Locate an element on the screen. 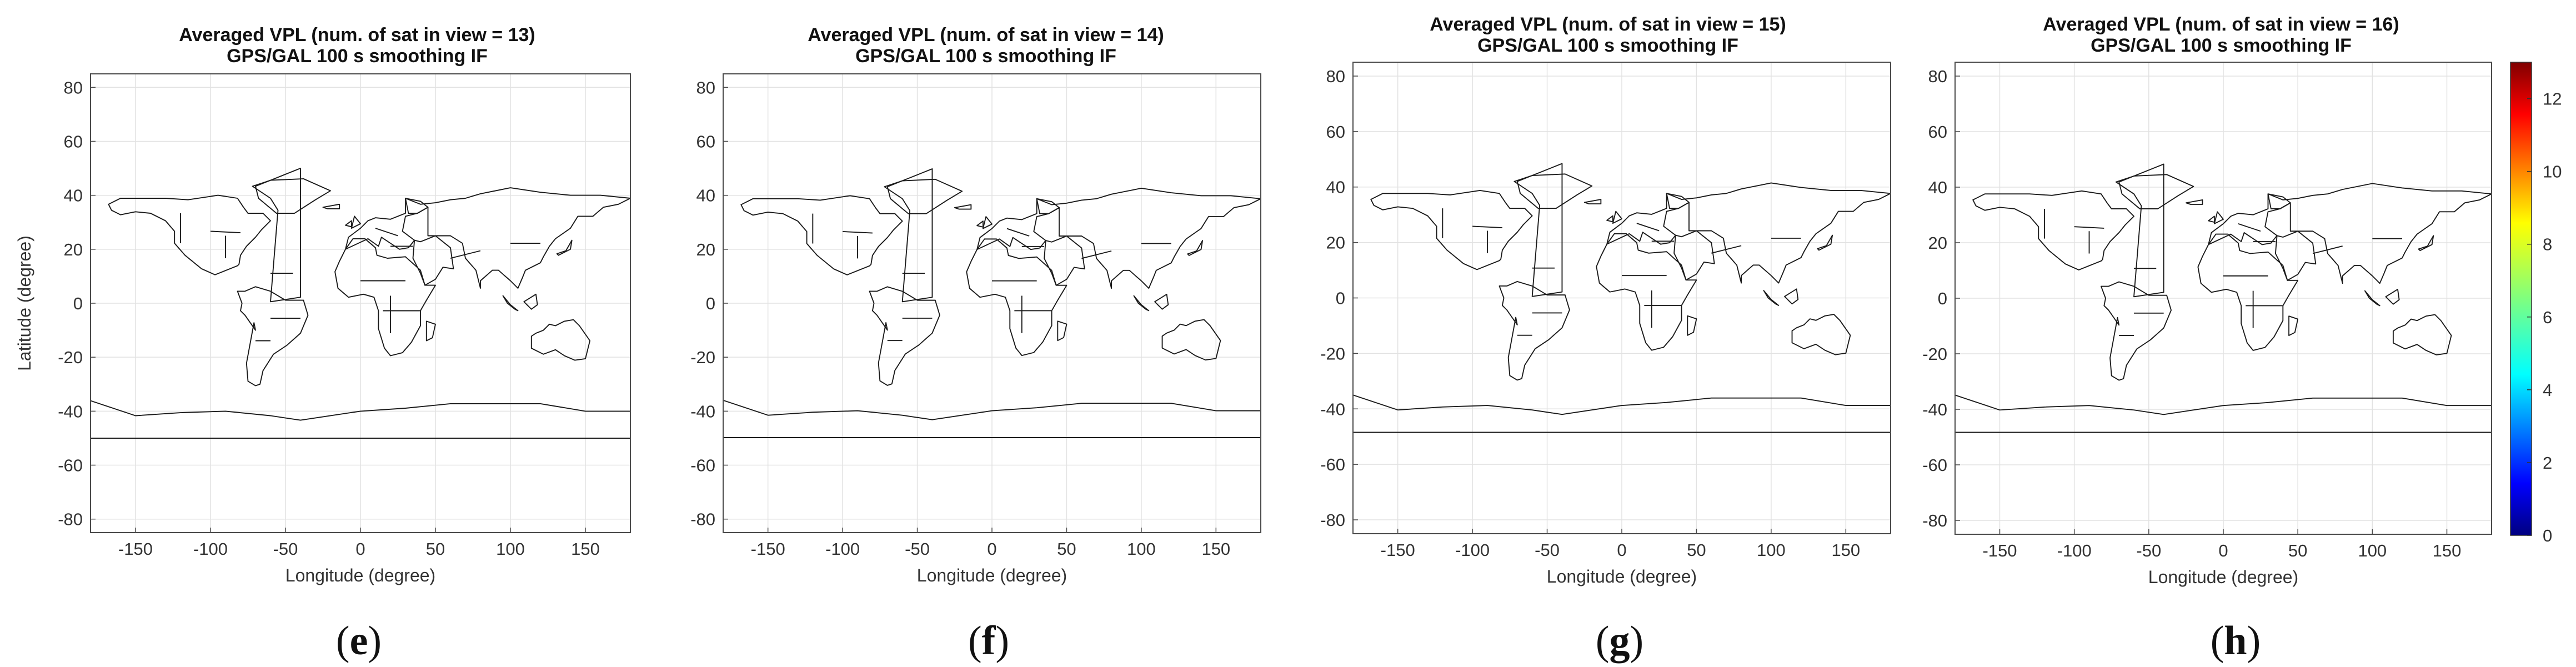 This screenshot has height=667, width=2576. panel-label: (h) is located at coordinates (2236, 641).